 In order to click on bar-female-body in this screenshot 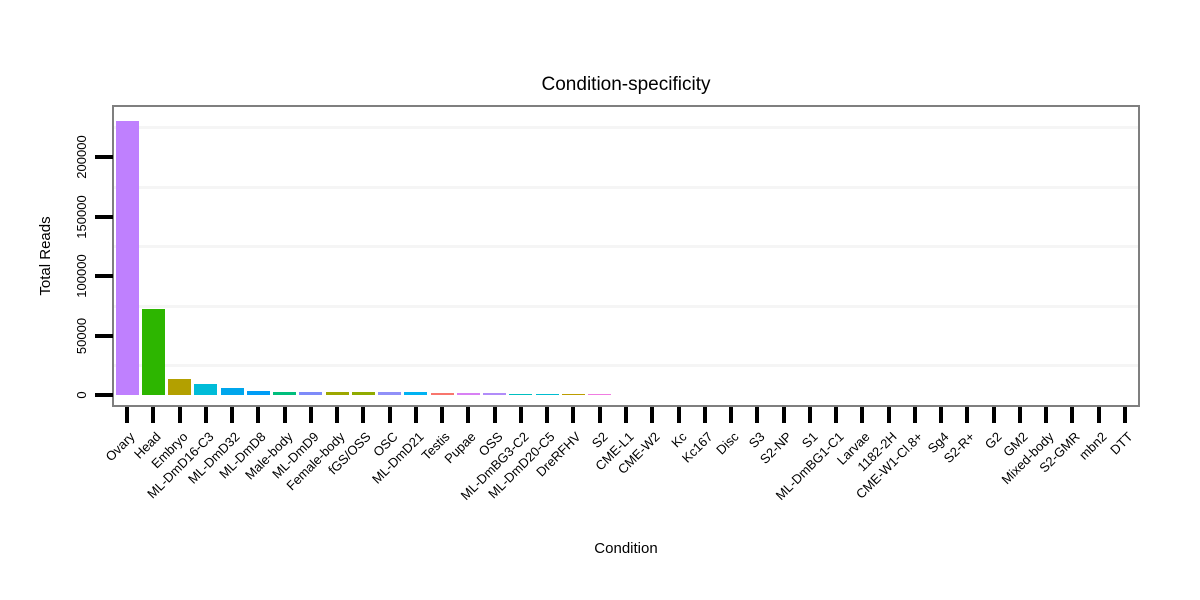, I will do `click(337, 393)`.